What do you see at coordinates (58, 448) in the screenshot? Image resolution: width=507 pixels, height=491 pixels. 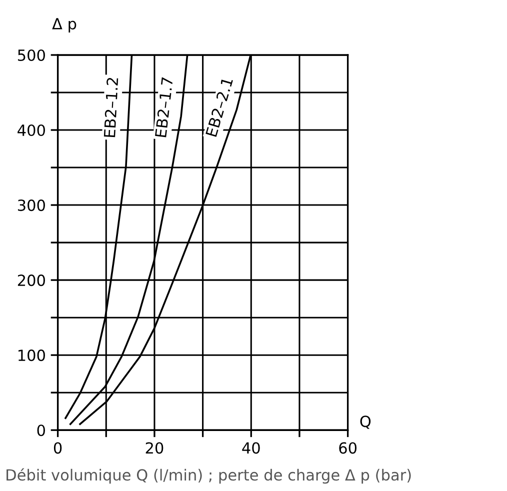 I see `x-tick-label: 0` at bounding box center [58, 448].